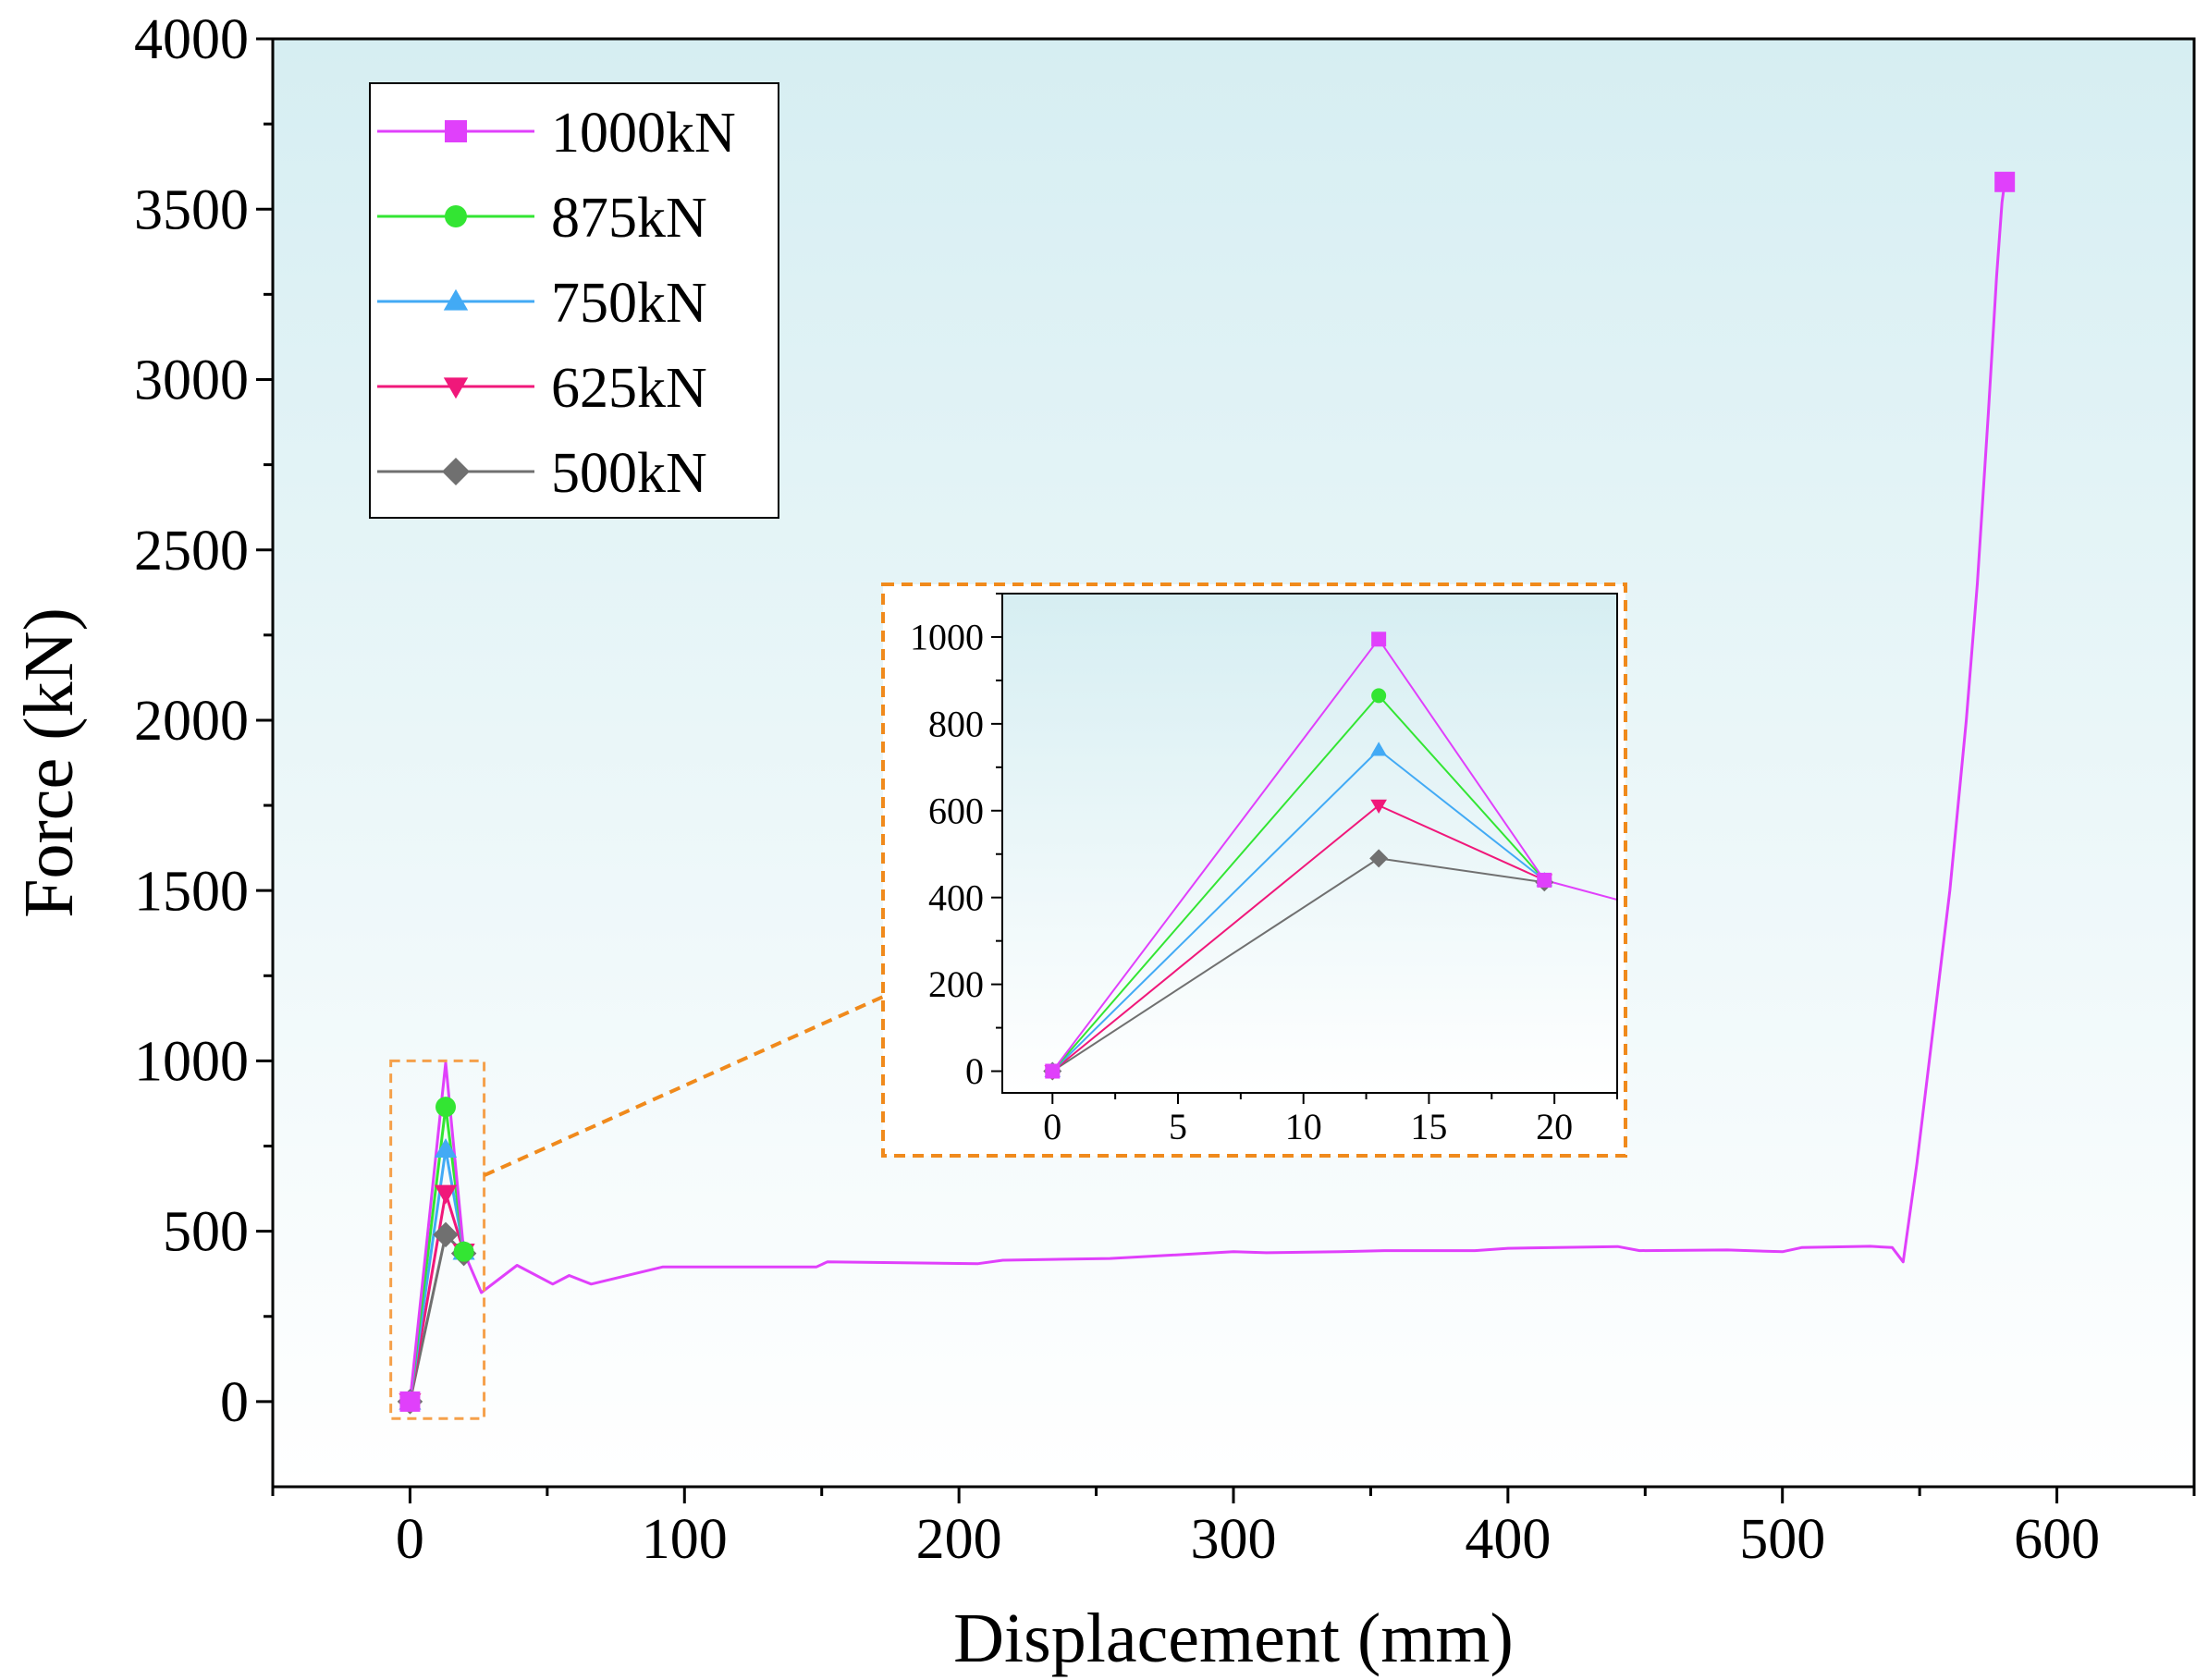 The image size is (2208, 1680). Describe the element at coordinates (192, 551) in the screenshot. I see `main-y-tick-label: 2500` at that location.